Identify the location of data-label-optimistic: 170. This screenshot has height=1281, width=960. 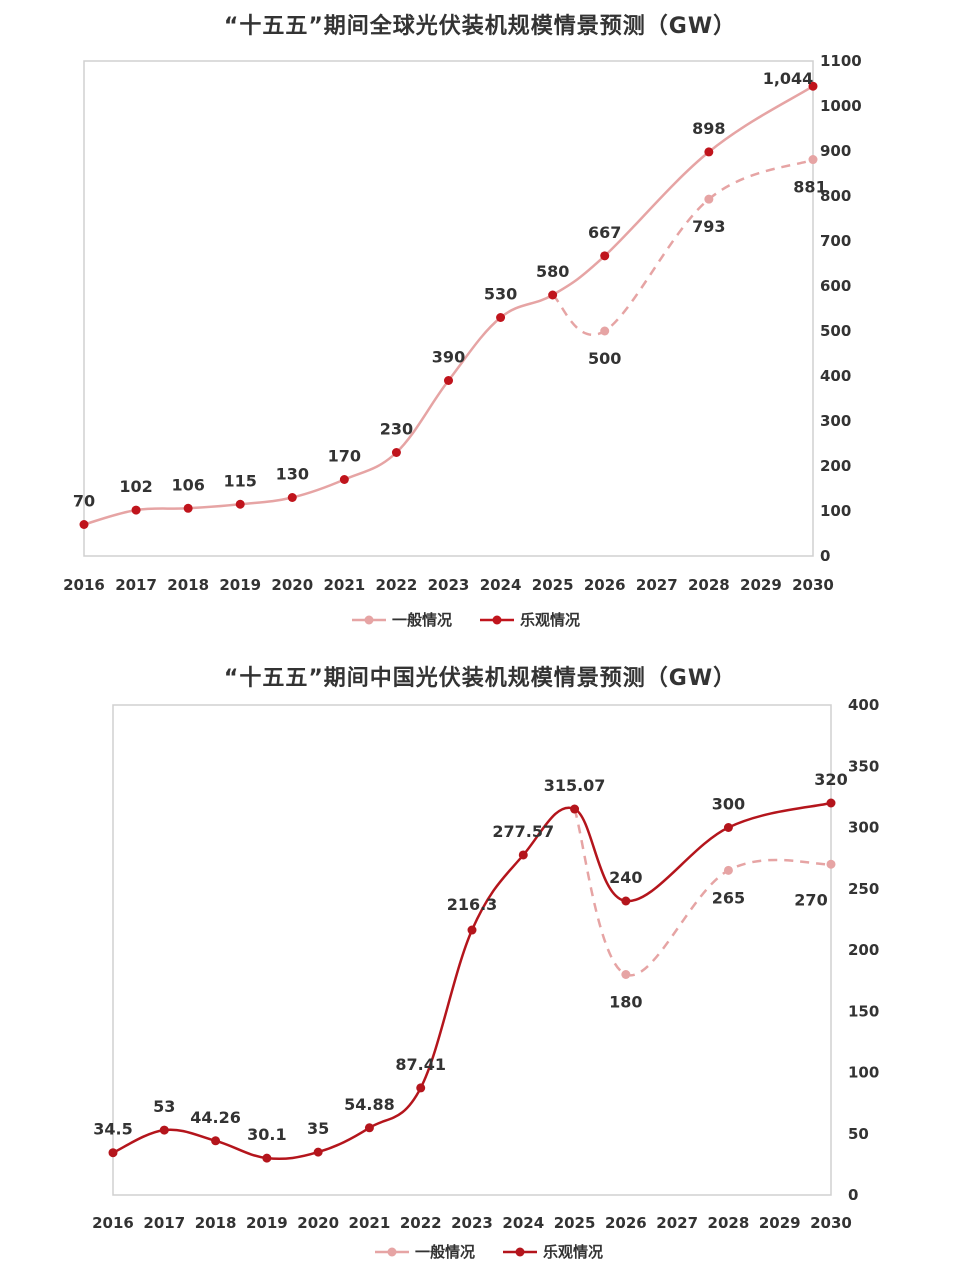
(344, 456).